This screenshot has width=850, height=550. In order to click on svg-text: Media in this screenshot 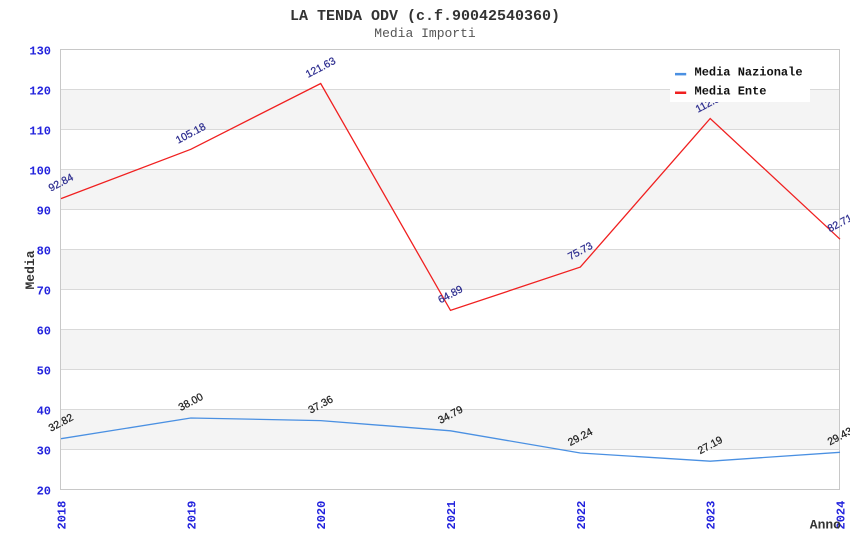, I will do `click(30, 269)`.